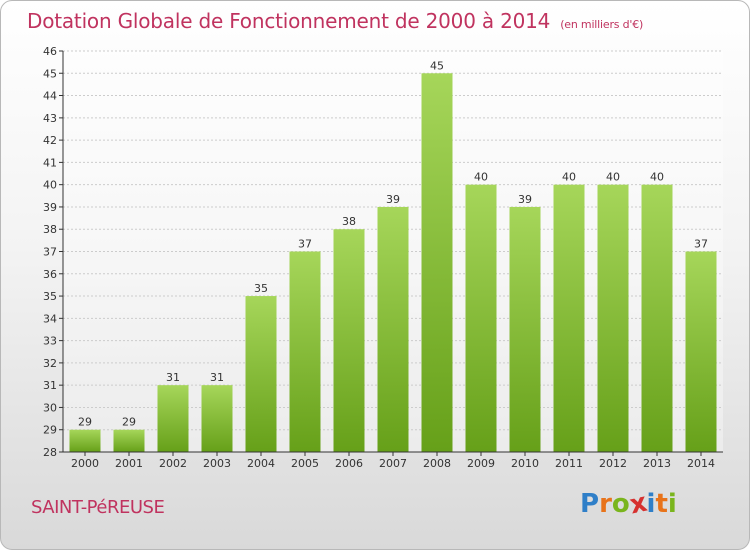 The height and width of the screenshot is (550, 750). What do you see at coordinates (50, 407) in the screenshot?
I see `y-tick-label: 30` at bounding box center [50, 407].